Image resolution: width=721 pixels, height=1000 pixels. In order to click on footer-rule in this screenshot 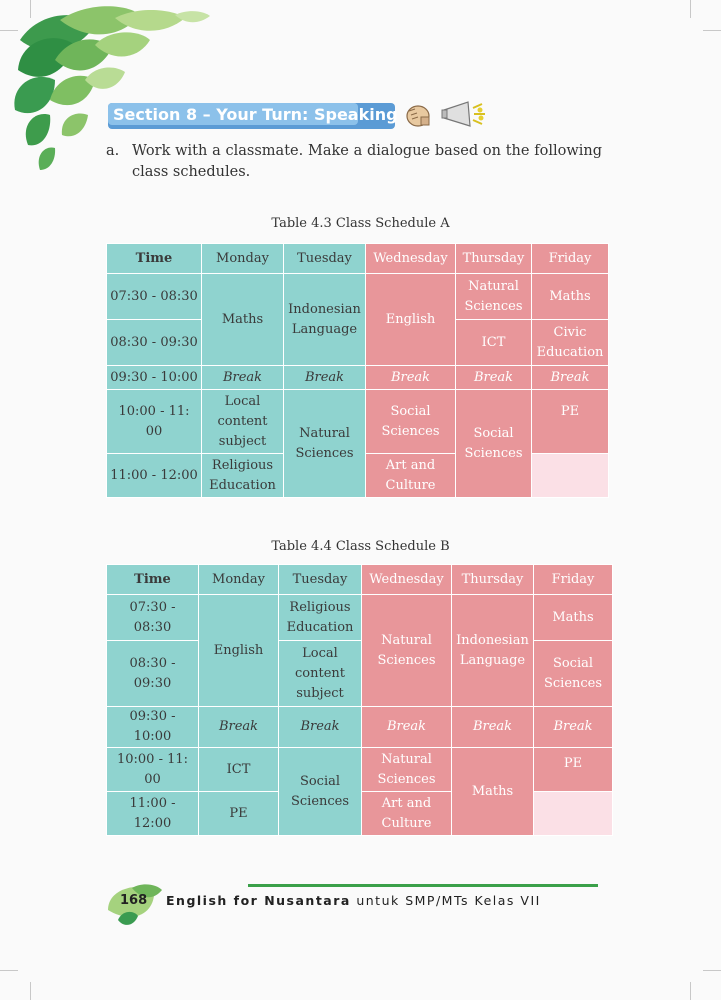, I will do `click(423, 885)`.